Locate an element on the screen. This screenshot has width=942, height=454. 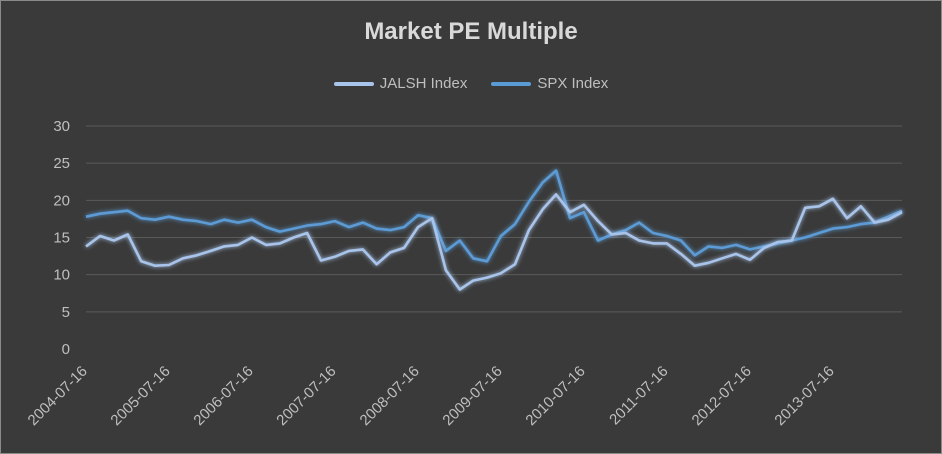
x-tick-label: 2007-07-16 is located at coordinates (306, 396).